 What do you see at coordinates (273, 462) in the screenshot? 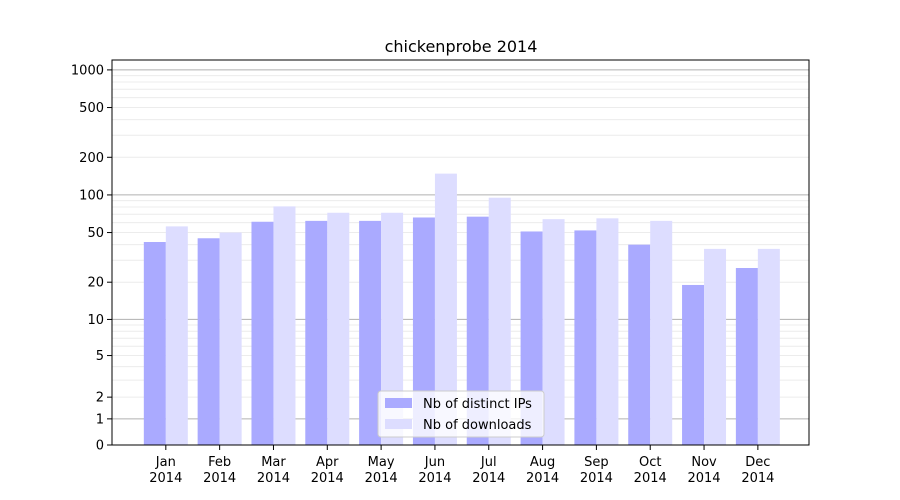
I see `x-tick-label-month: Mar` at bounding box center [273, 462].